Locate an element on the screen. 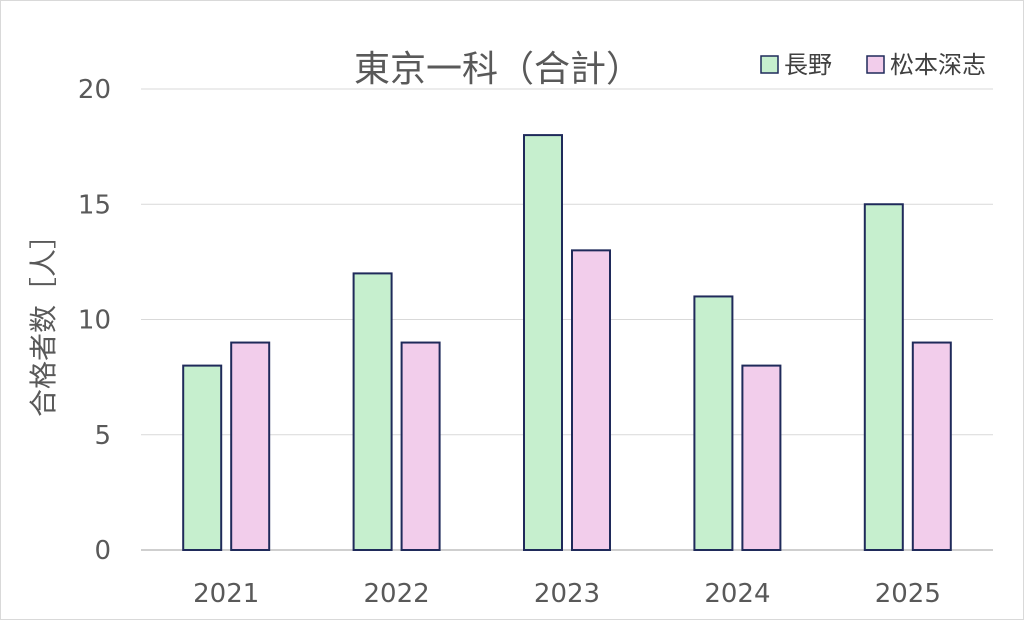 The image size is (1024, 620). y-tick-label: 10 is located at coordinates (94, 321).